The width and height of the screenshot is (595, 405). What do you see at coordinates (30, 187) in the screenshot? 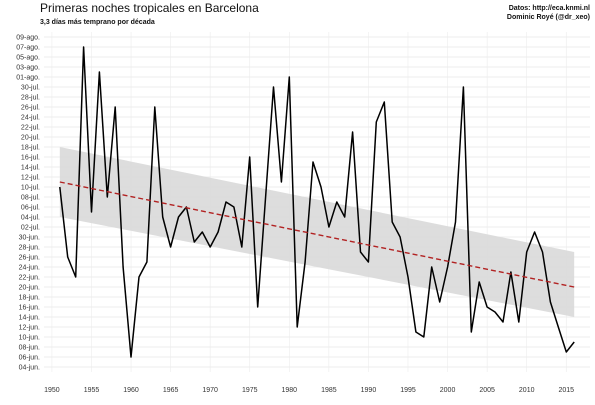
I see `y-tick-label: 10-jul.` at bounding box center [30, 187].